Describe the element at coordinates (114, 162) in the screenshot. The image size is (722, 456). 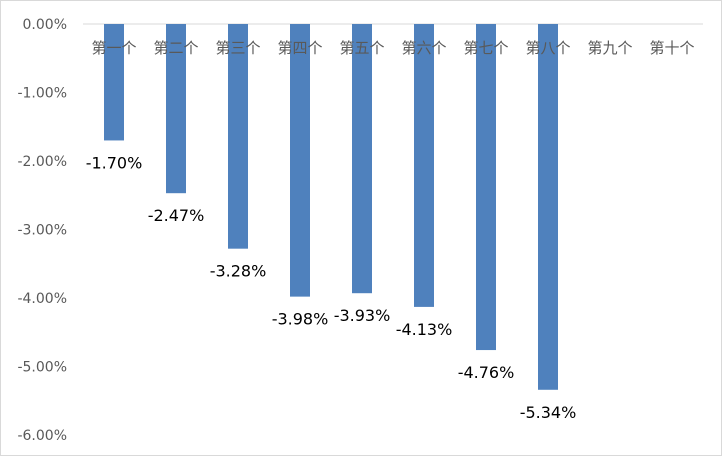
I see `data-label: -1.70%` at that location.